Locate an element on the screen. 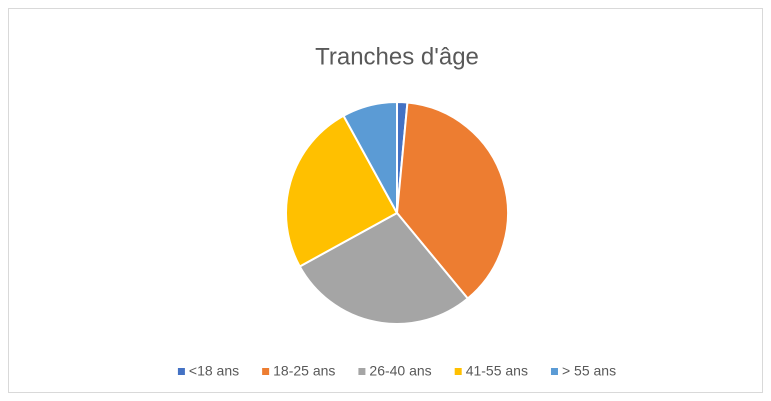 The width and height of the screenshot is (771, 401). legend-label: 26-40 ans is located at coordinates (400, 371).